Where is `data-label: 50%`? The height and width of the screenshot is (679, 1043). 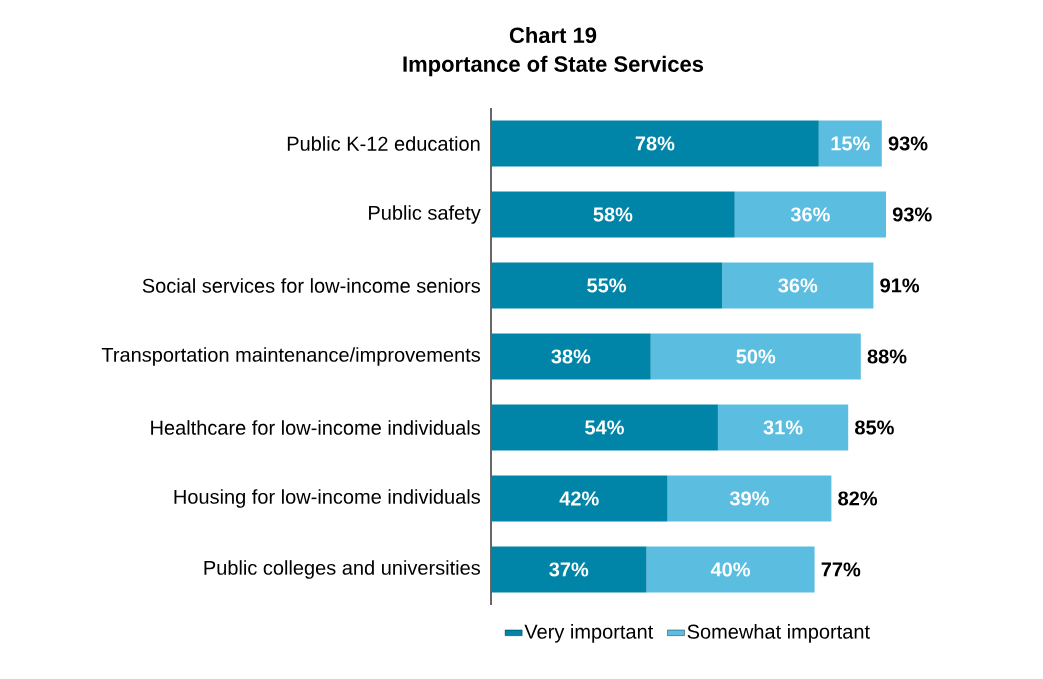 data-label: 50% is located at coordinates (756, 356).